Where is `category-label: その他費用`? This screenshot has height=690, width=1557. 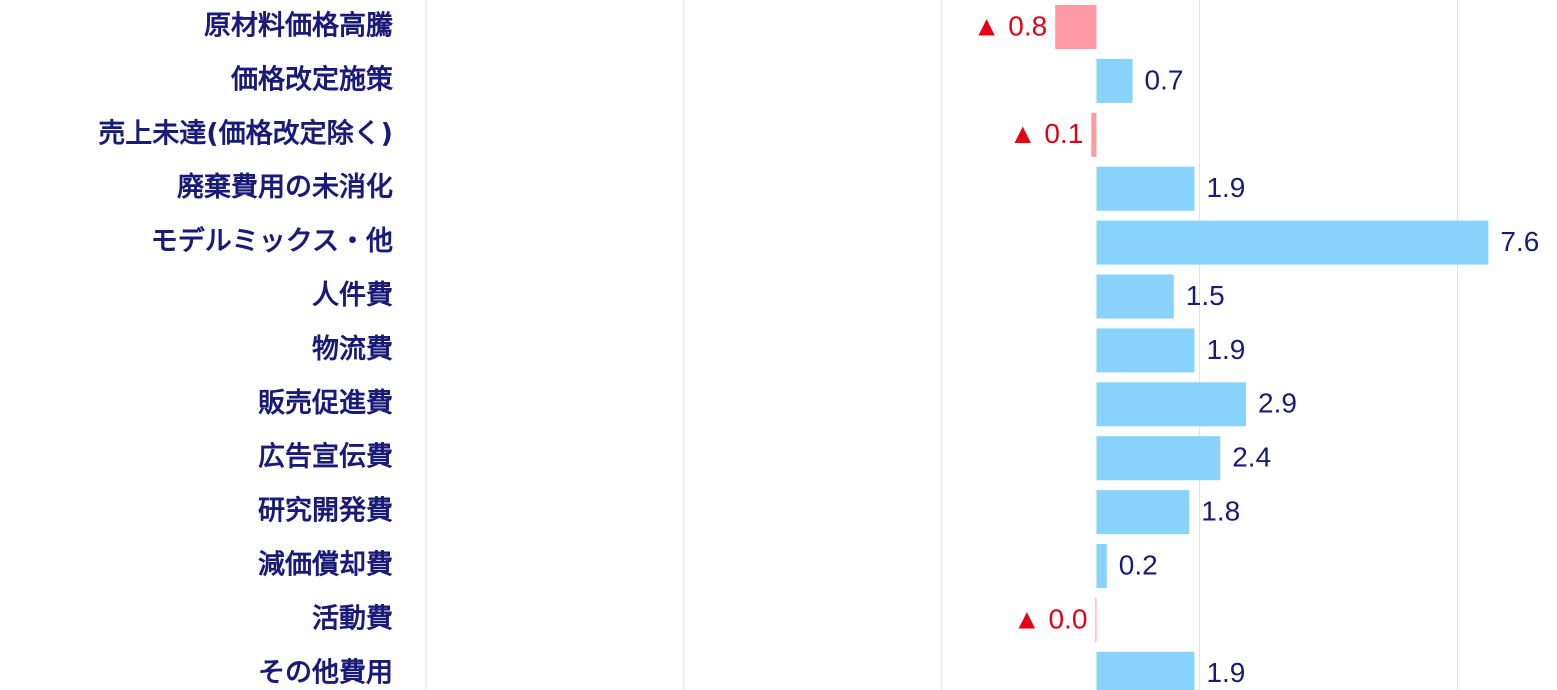
category-label: その他費用 is located at coordinates (325, 672).